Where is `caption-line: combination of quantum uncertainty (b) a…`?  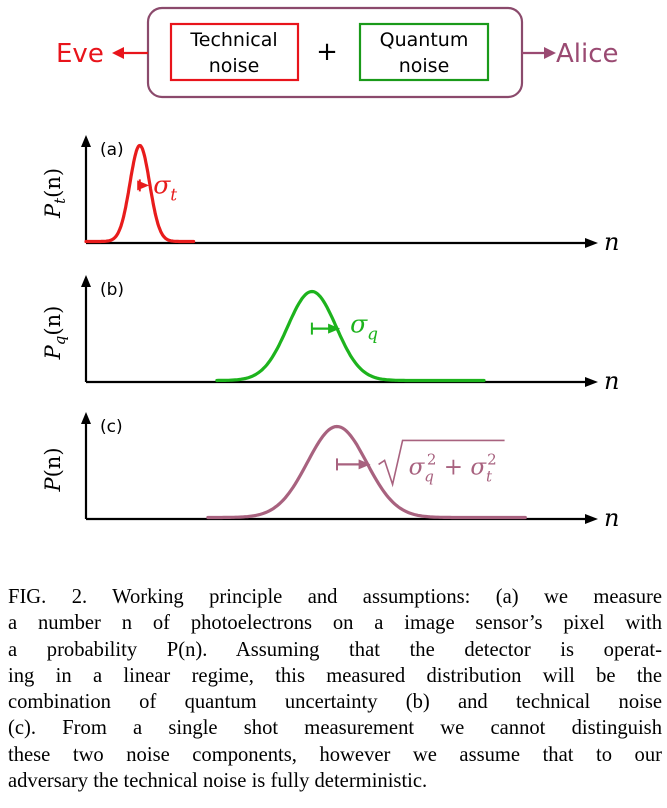 caption-line: combination of quantum uncertainty (b) a… is located at coordinates (335, 702).